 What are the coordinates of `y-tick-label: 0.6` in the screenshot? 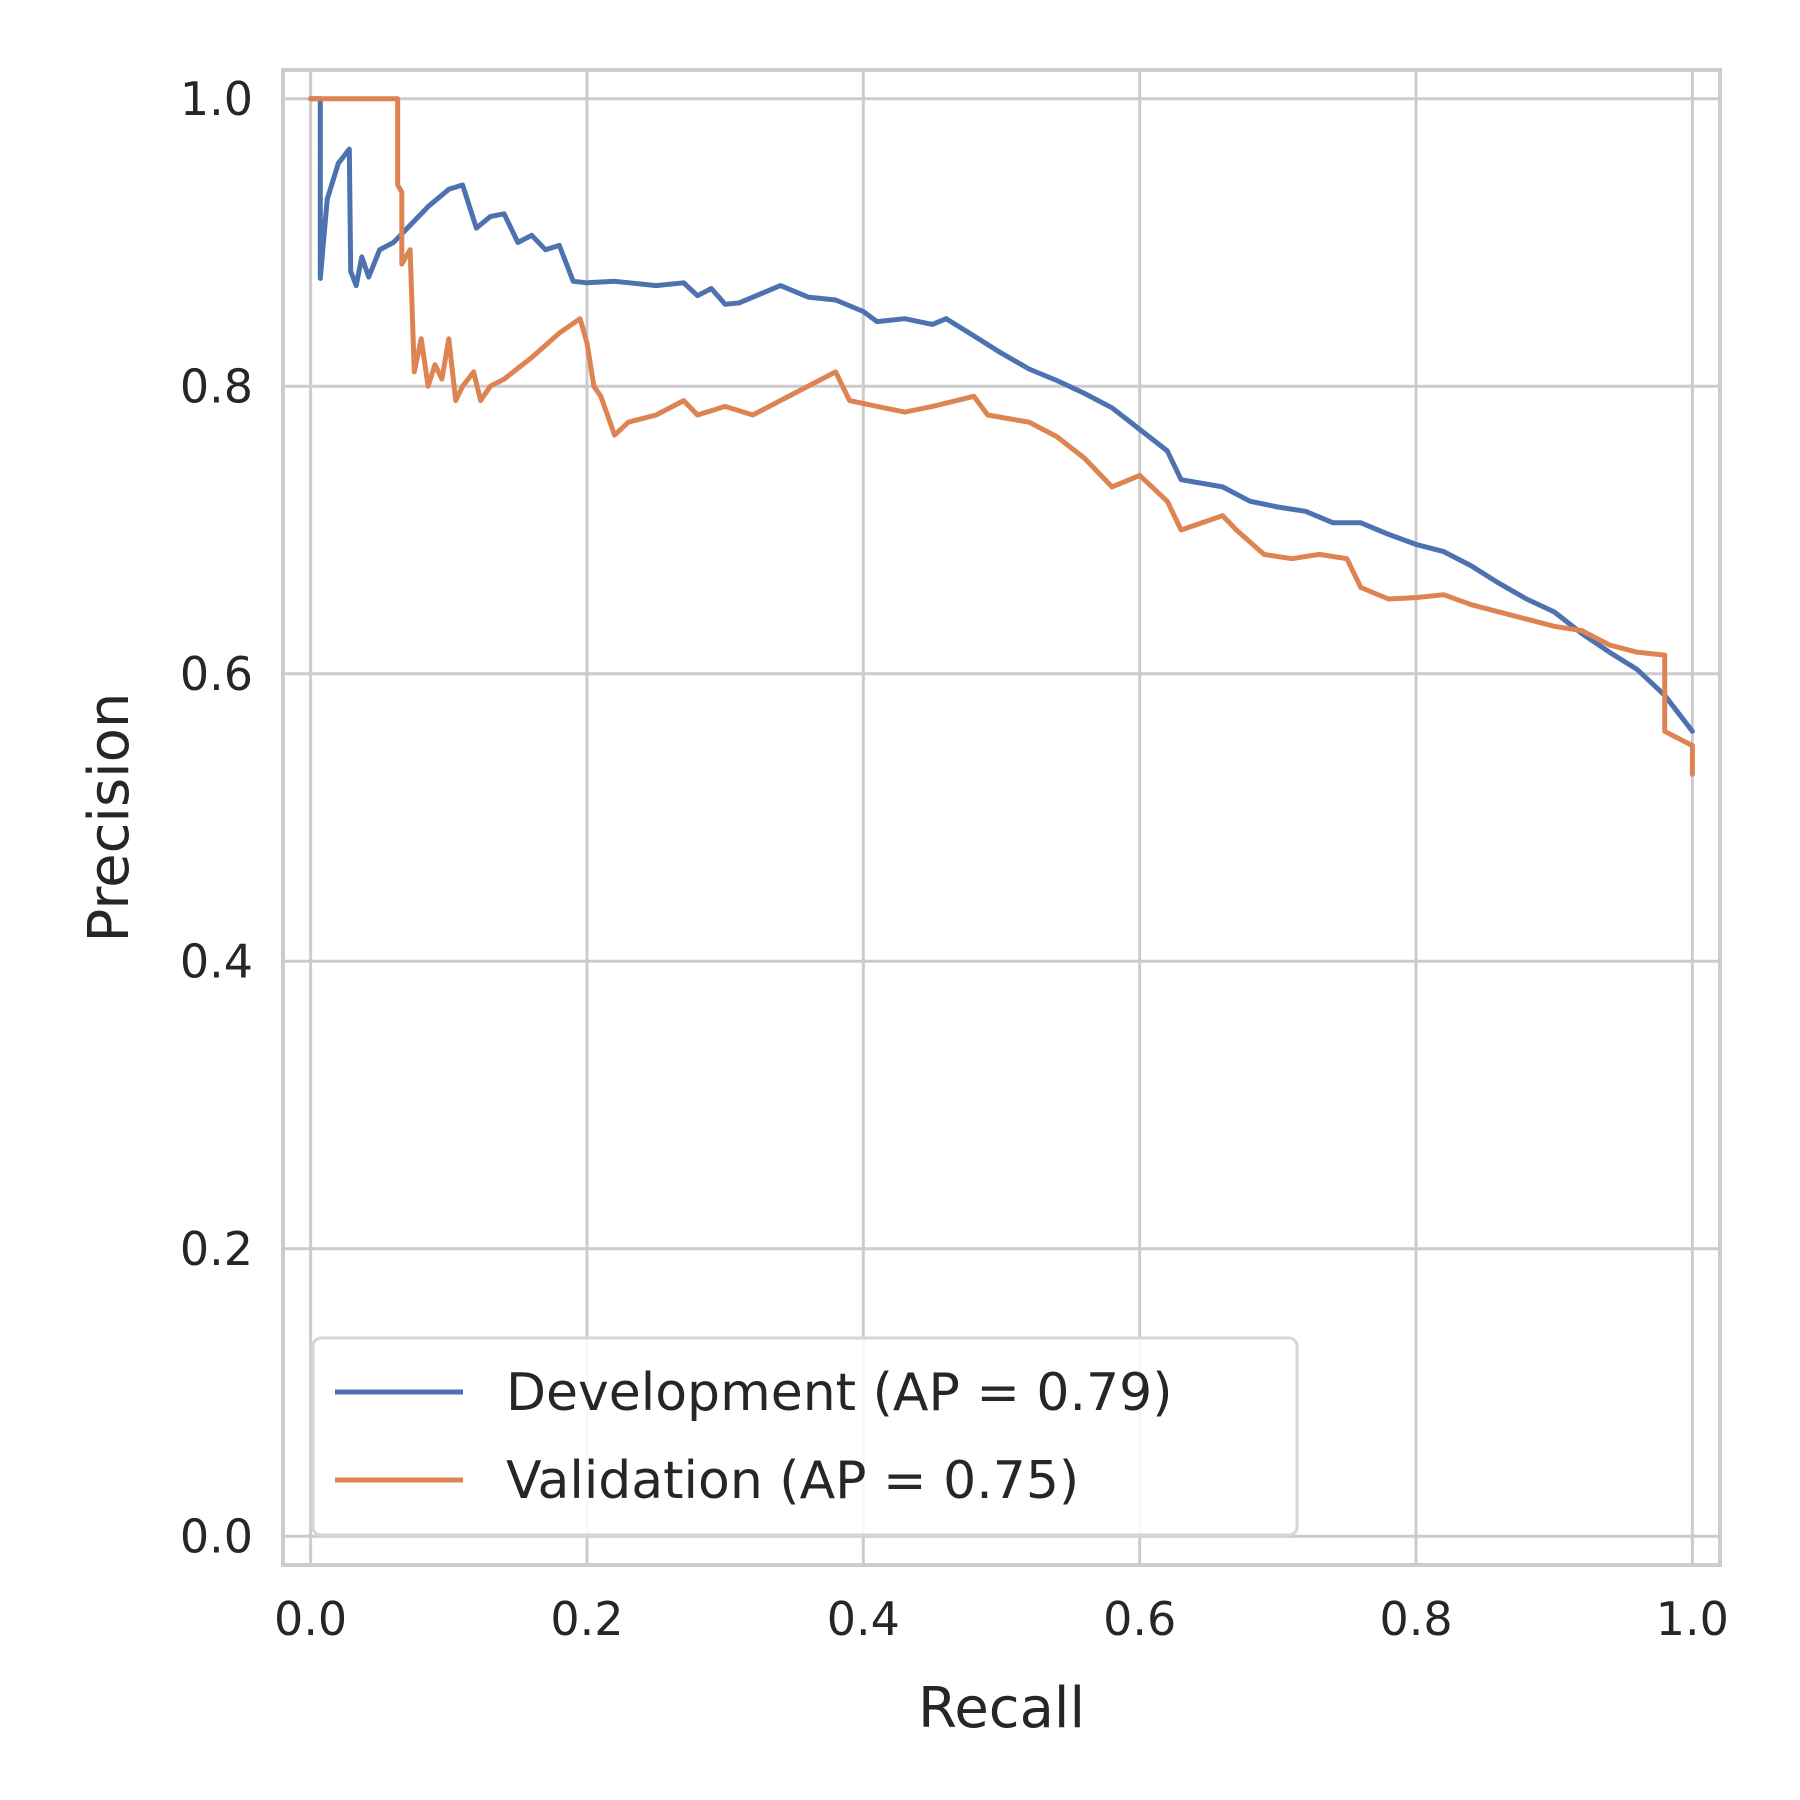 It's located at (216, 674).